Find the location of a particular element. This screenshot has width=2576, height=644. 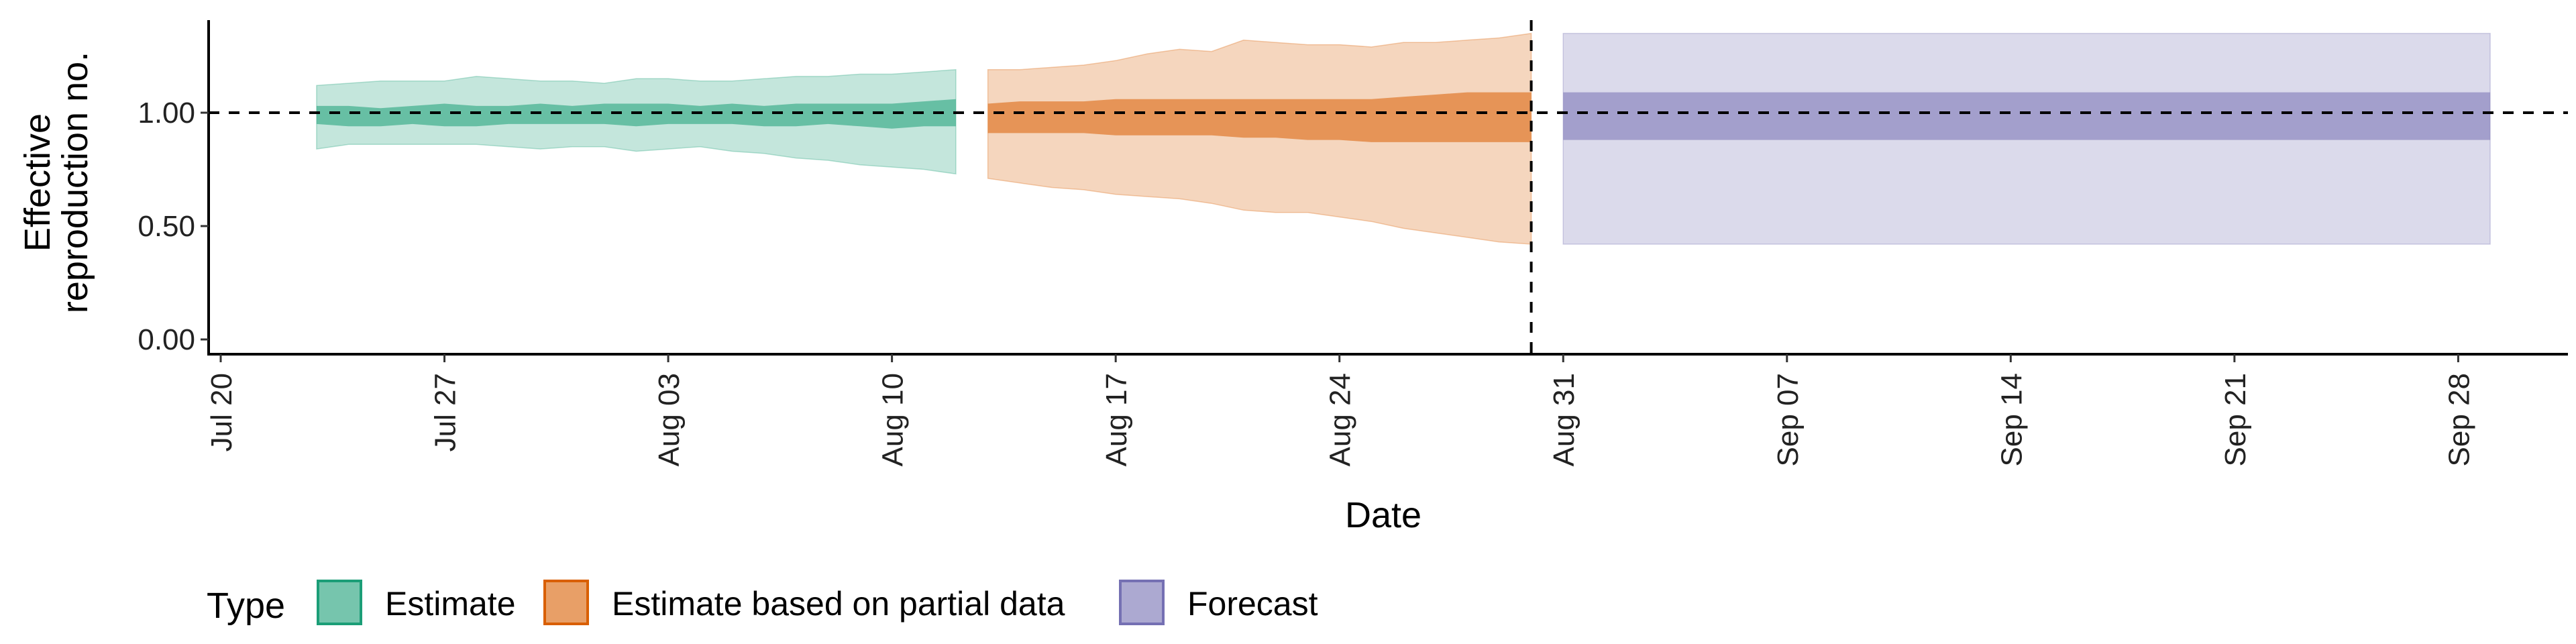

x-tick-label: Aug 17 is located at coordinates (1116, 419).